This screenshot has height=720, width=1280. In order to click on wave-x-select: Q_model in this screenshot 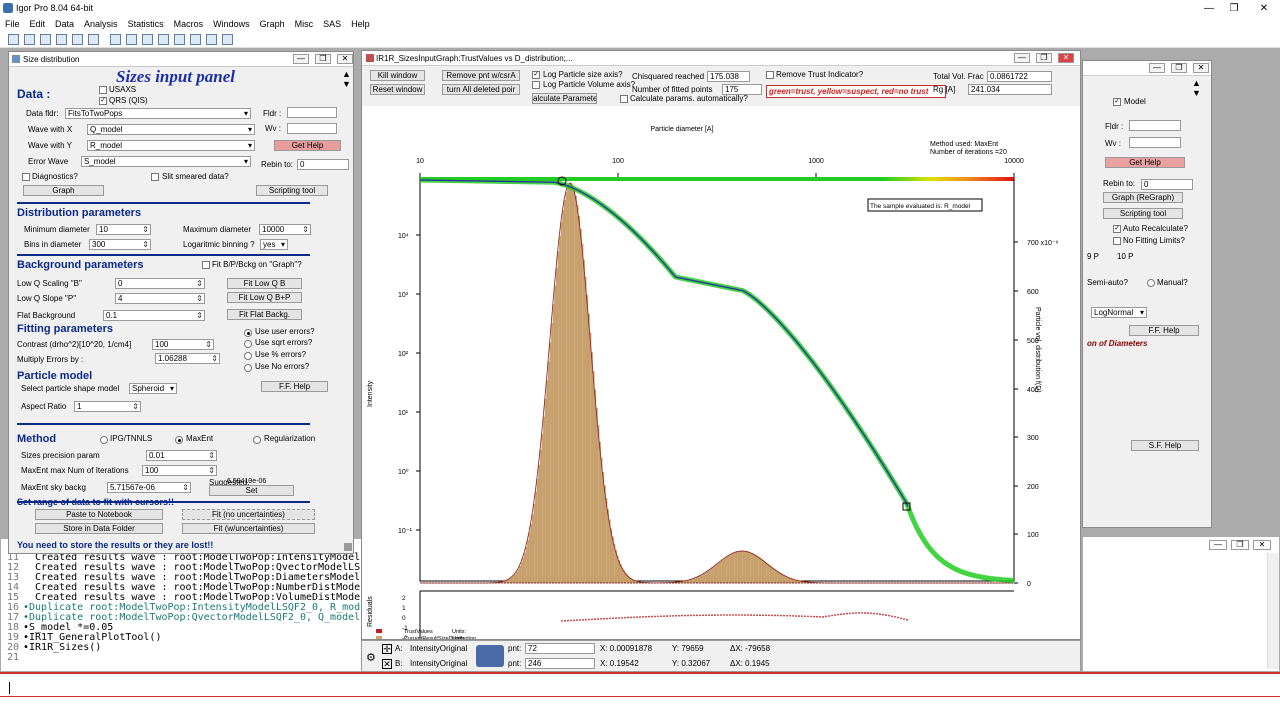, I will do `click(171, 129)`.